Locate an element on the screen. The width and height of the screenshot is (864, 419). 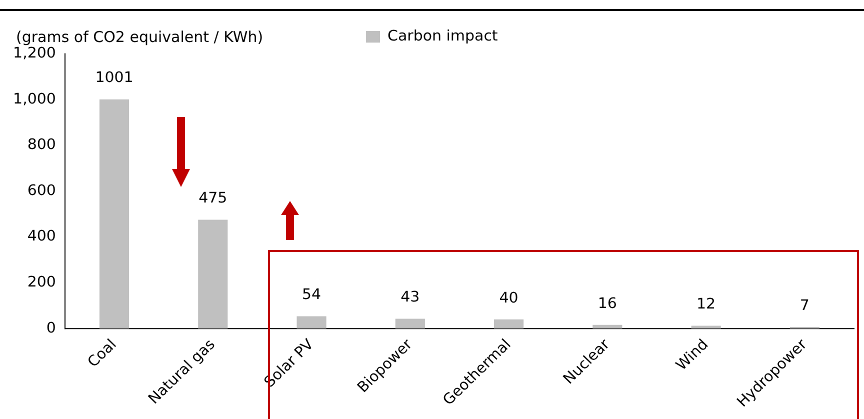
data-label: 12 is located at coordinates (706, 304).